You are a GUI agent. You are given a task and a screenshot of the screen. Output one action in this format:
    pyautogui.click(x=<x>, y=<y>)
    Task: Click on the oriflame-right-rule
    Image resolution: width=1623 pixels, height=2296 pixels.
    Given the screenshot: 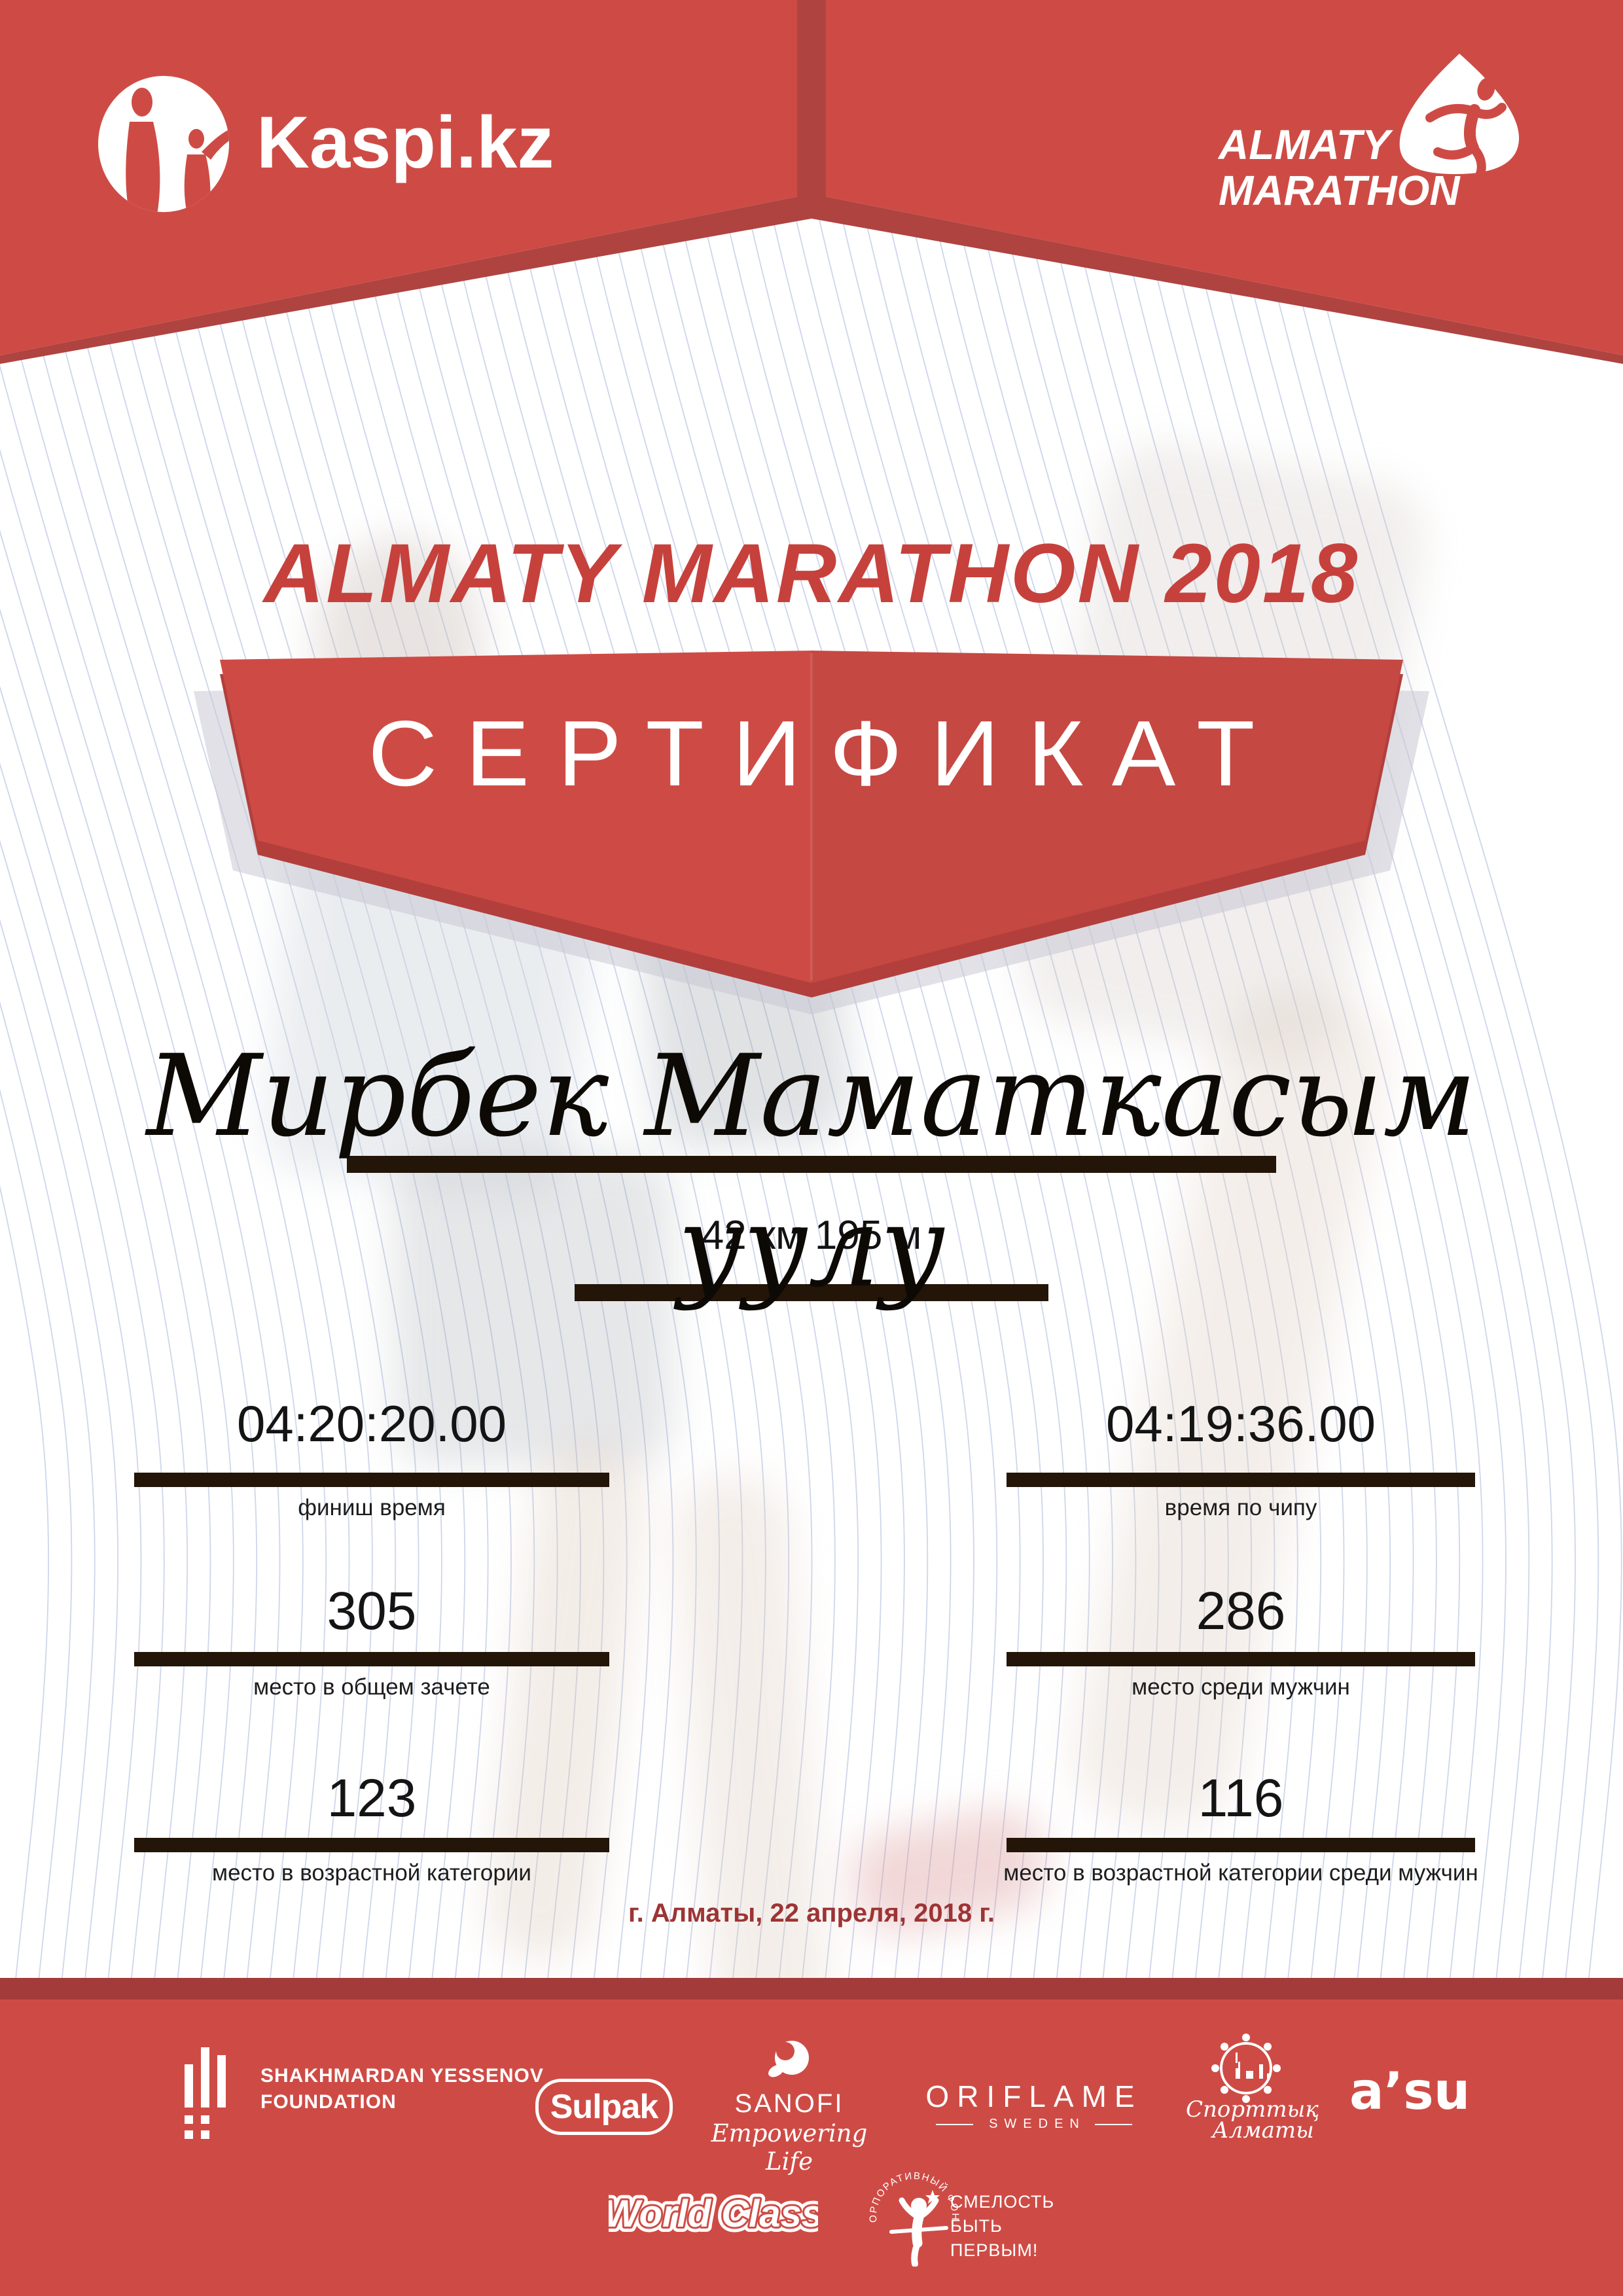 What is the action you would take?
    pyautogui.click(x=1113, y=2124)
    